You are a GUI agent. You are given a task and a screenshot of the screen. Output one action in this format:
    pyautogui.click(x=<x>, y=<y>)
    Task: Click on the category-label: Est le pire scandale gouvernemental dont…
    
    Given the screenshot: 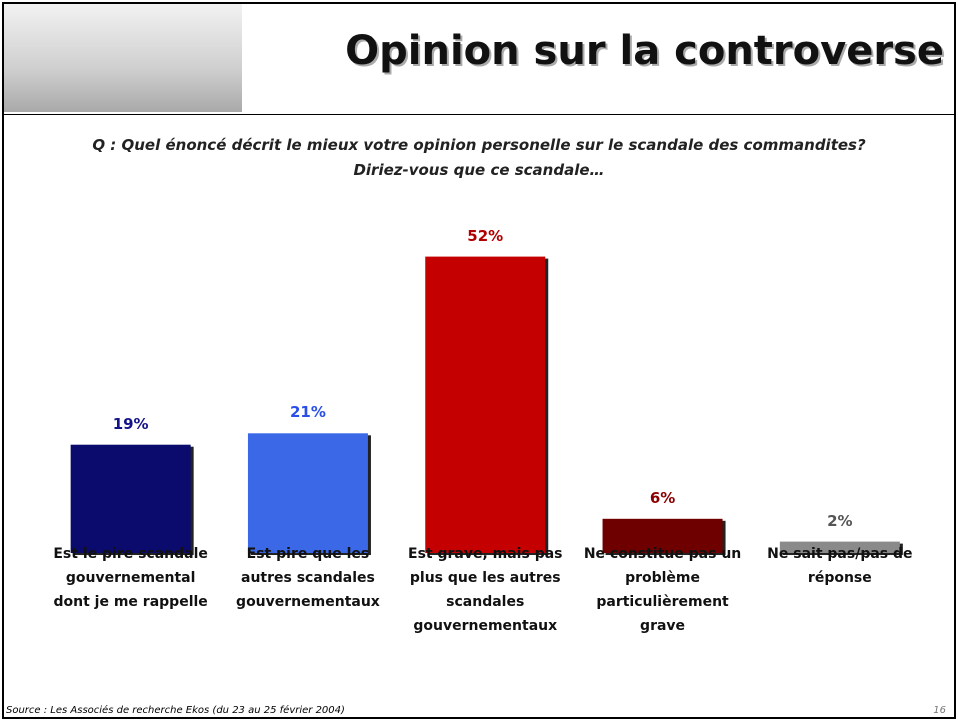 What is the action you would take?
    pyautogui.click(x=130, y=578)
    